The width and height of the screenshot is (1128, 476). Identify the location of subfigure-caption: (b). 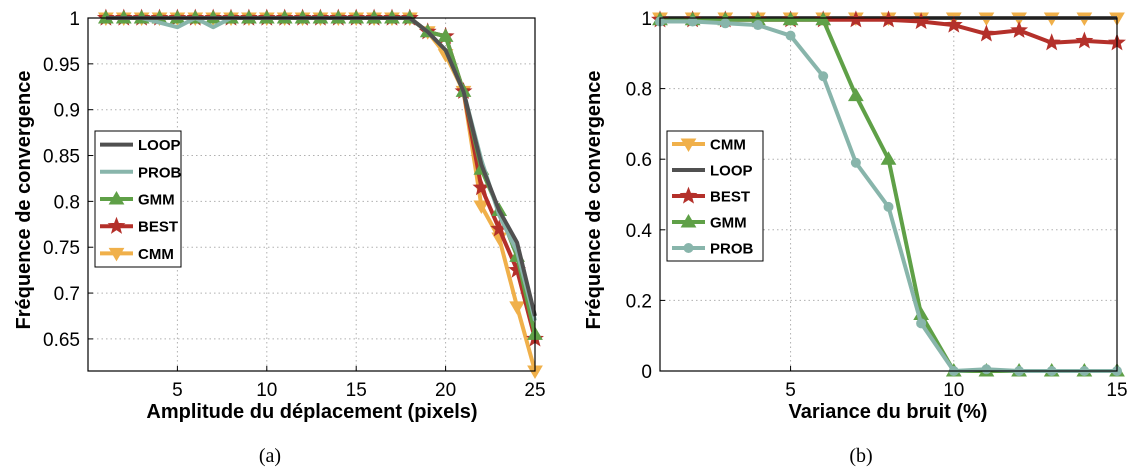
(860, 456).